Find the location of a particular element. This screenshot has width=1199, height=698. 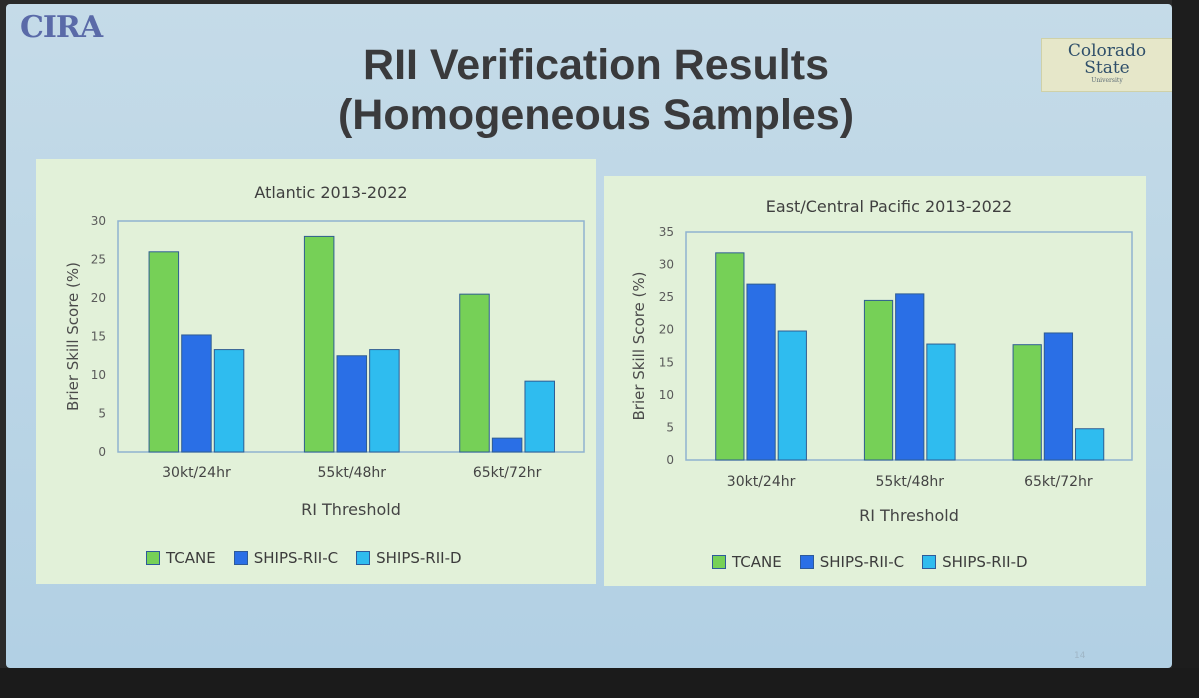

monitor-bezel-bottom is located at coordinates (599, 683).